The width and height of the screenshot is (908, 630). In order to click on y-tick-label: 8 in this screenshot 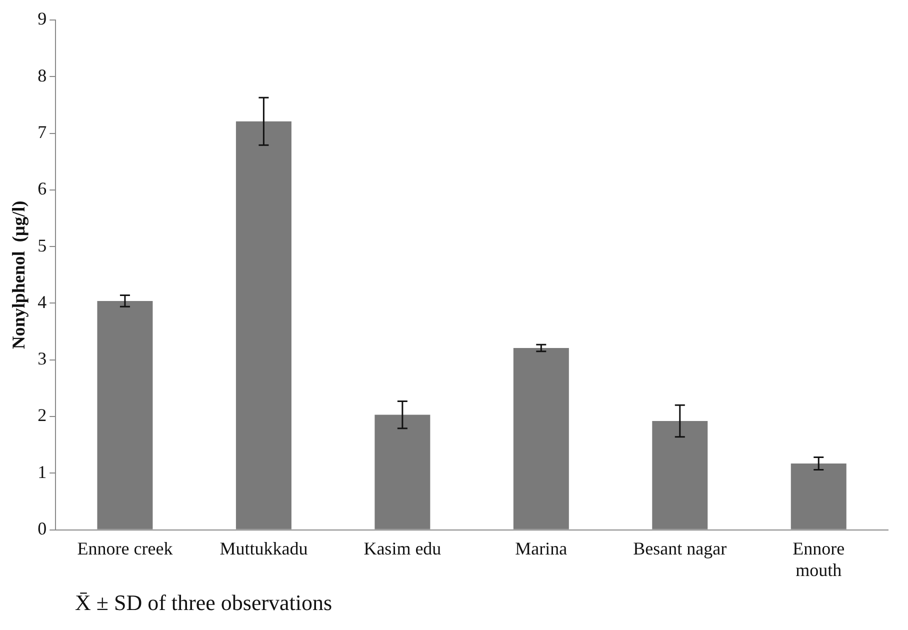, I will do `click(42, 75)`.